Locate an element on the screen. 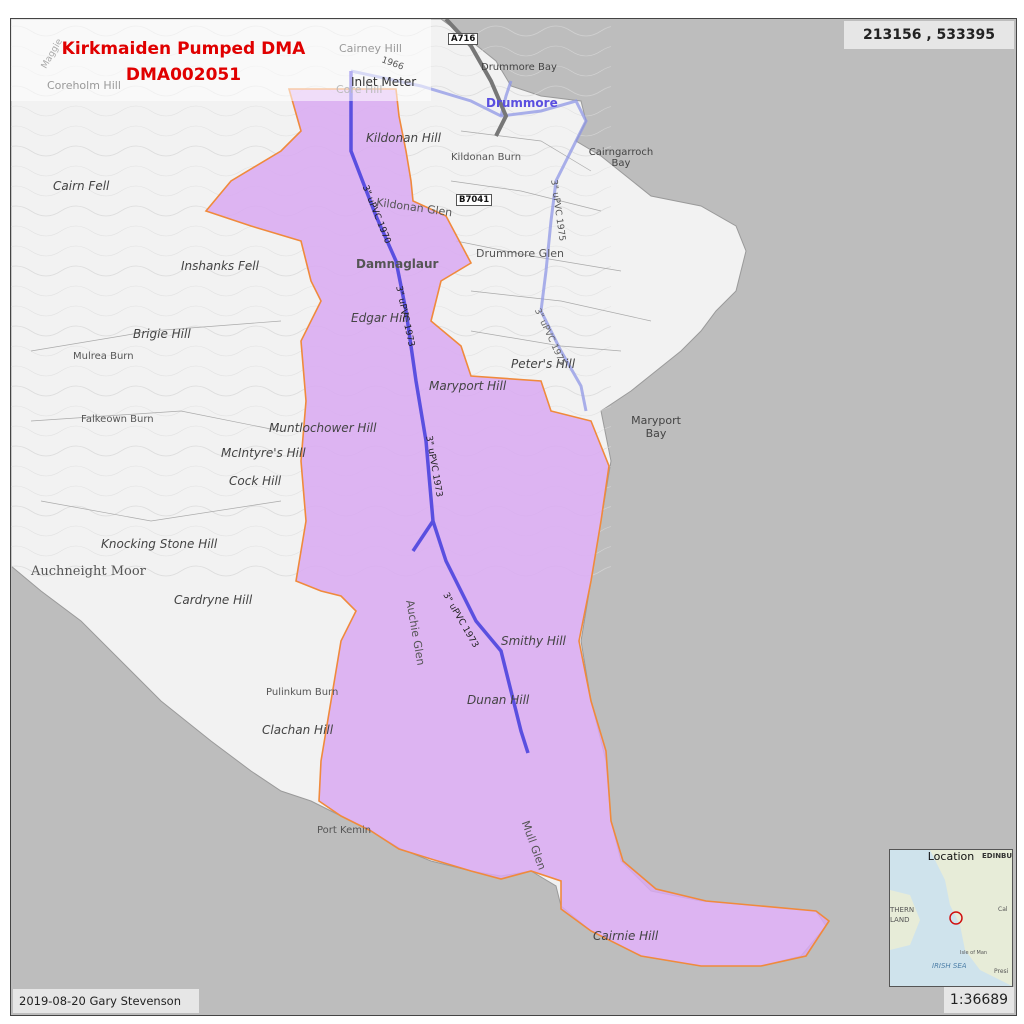 The image size is (1024, 1024). label-mulrea-burn: Mulrea Burn is located at coordinates (103, 356).